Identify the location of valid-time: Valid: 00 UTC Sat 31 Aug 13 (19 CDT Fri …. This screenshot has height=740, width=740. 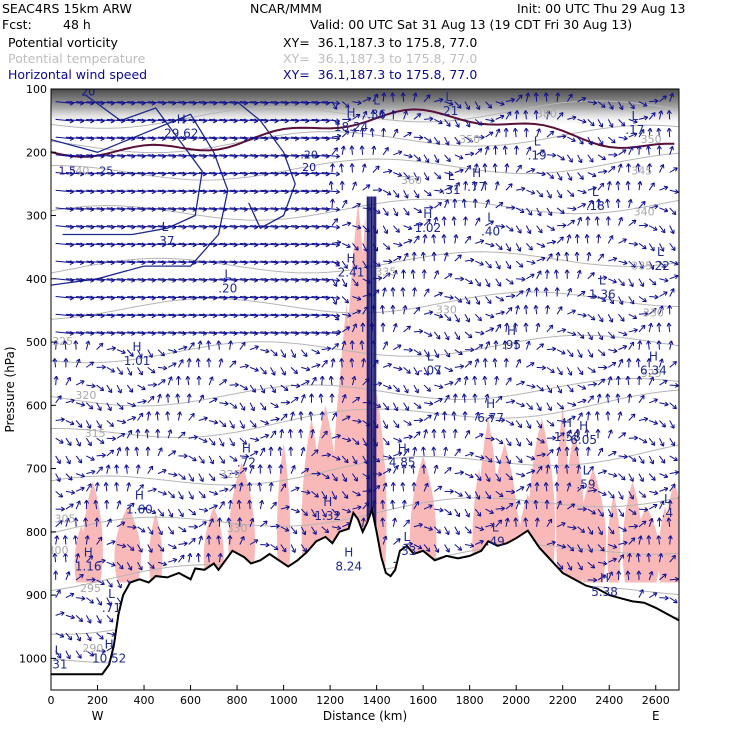
(471, 24).